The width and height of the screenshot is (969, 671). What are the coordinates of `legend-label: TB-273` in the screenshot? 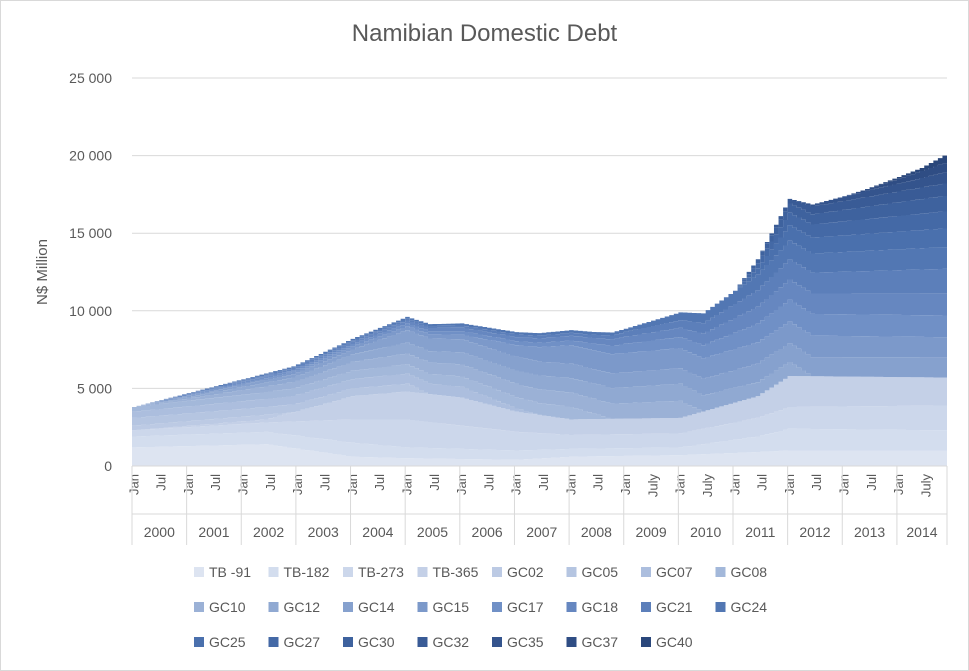 It's located at (381, 572).